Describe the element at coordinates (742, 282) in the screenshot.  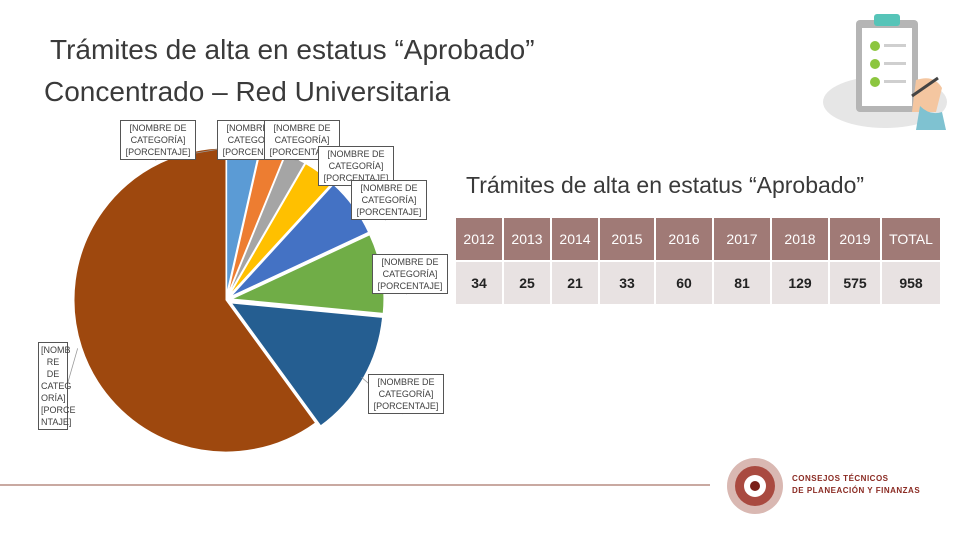
I see `table-cell-2017: 81` at that location.